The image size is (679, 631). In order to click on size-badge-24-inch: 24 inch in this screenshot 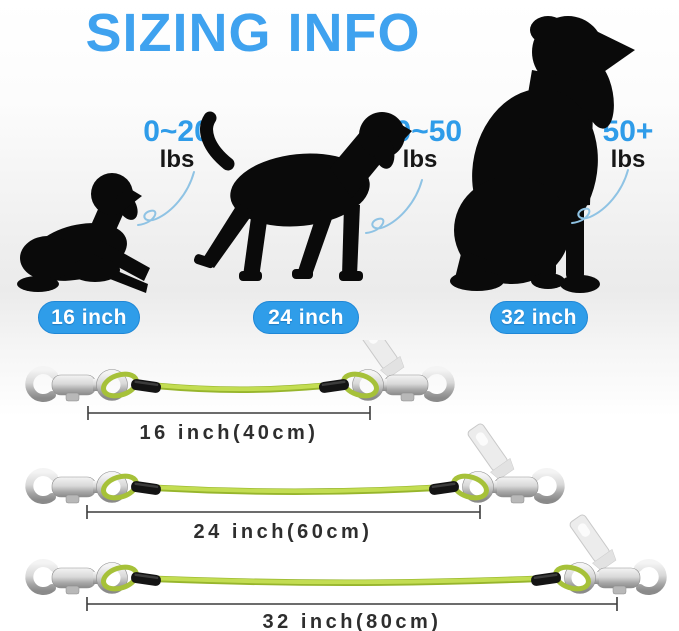, I will do `click(306, 317)`.